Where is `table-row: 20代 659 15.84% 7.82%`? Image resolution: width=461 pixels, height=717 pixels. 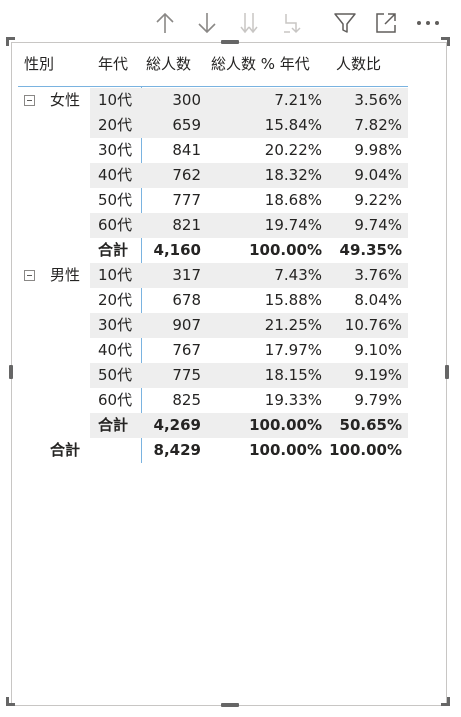 table-row: 20代 659 15.84% 7.82% is located at coordinates (213, 125).